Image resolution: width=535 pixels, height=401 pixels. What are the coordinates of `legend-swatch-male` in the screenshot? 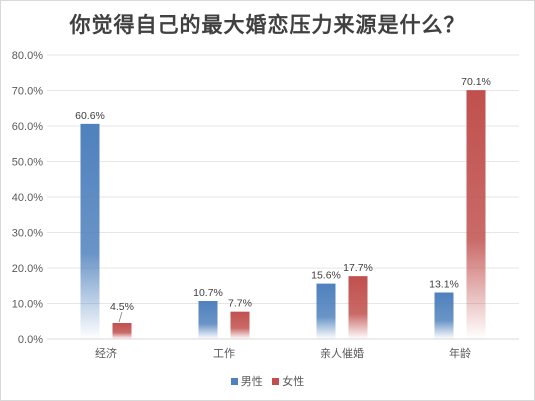 It's located at (234, 381).